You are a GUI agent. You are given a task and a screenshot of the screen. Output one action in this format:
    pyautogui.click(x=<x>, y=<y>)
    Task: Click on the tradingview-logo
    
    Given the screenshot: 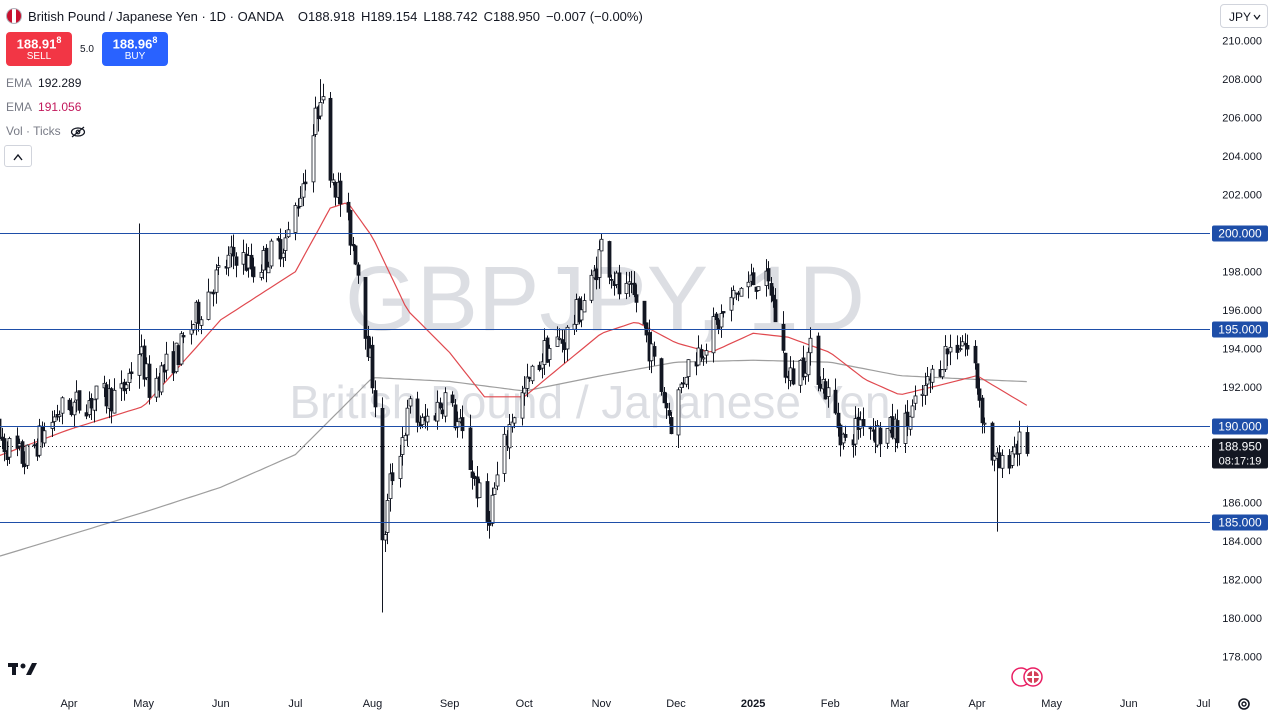 What is the action you would take?
    pyautogui.click(x=24, y=671)
    